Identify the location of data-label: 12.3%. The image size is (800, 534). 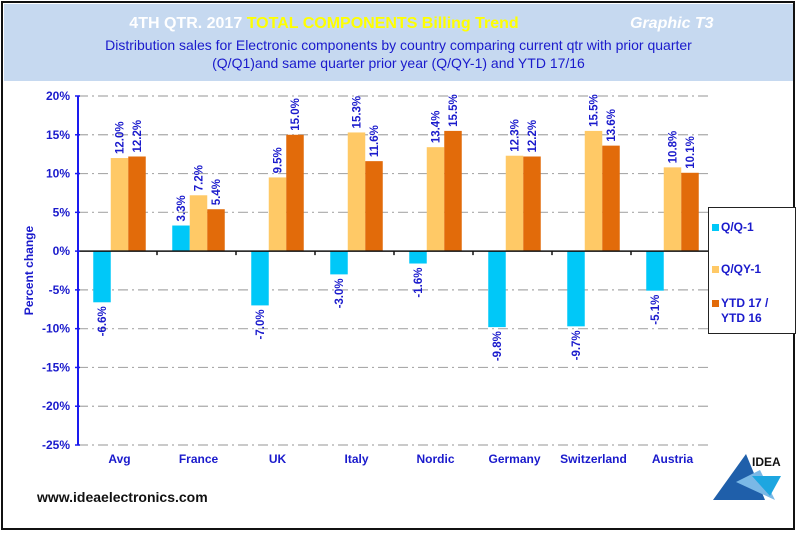
(516, 135).